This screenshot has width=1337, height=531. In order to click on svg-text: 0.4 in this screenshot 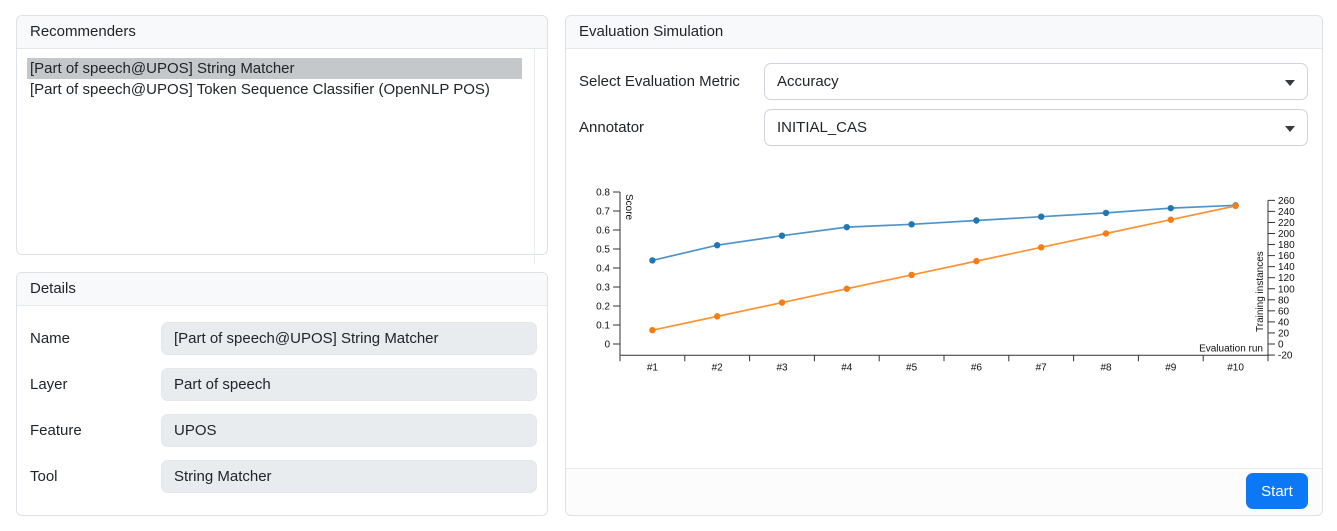, I will do `click(603, 269)`.